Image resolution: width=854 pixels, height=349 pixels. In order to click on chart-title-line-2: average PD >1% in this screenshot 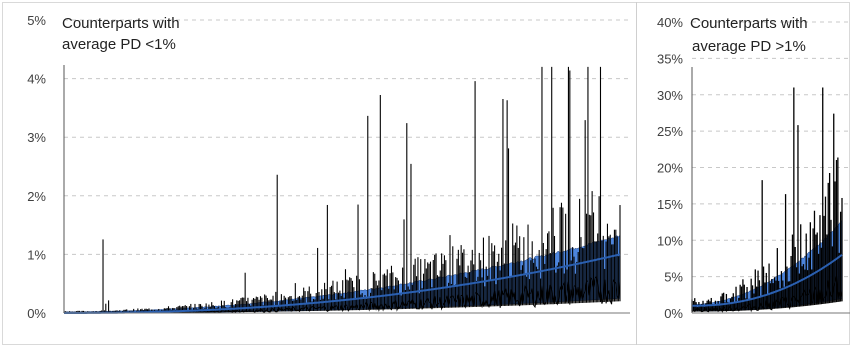, I will do `click(749, 46)`.